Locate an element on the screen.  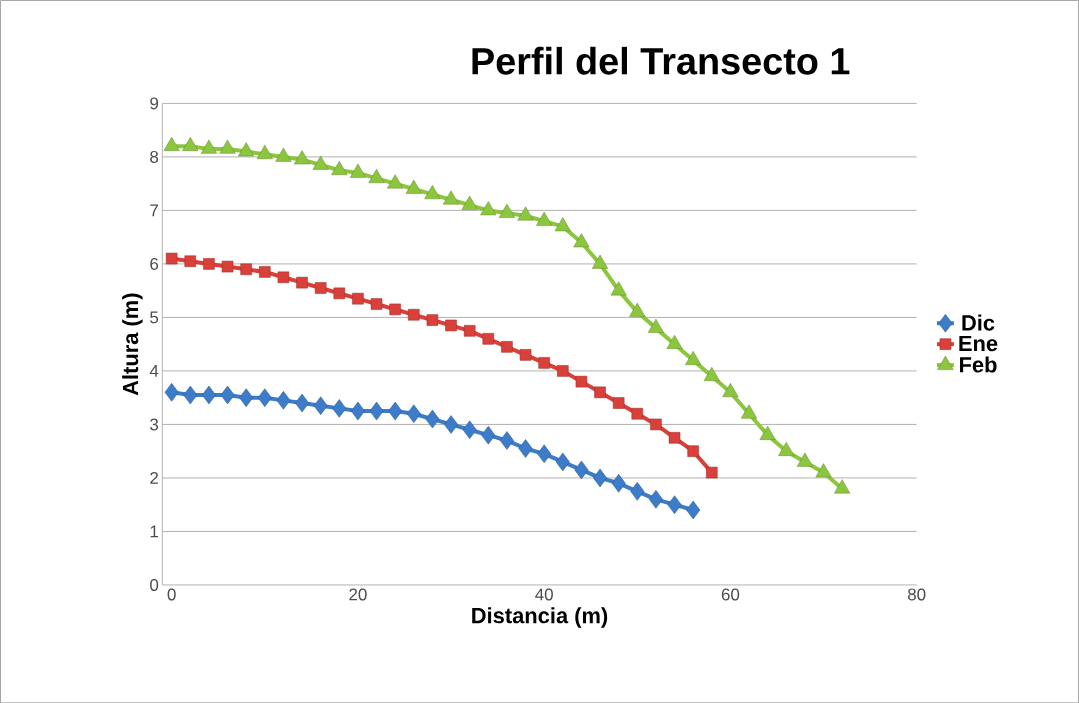
y-tick-label: 4 is located at coordinates (154, 370).